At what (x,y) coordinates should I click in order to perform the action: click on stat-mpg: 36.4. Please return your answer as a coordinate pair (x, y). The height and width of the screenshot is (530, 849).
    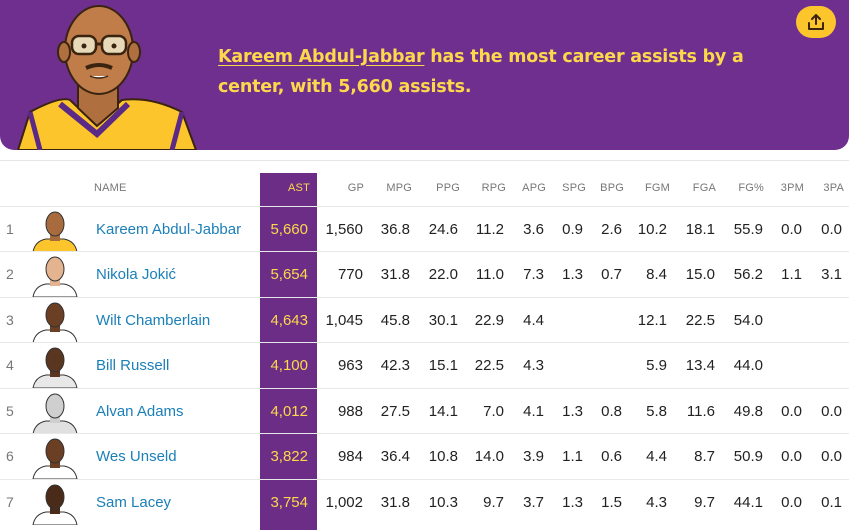
    Looking at the image, I should click on (395, 456).